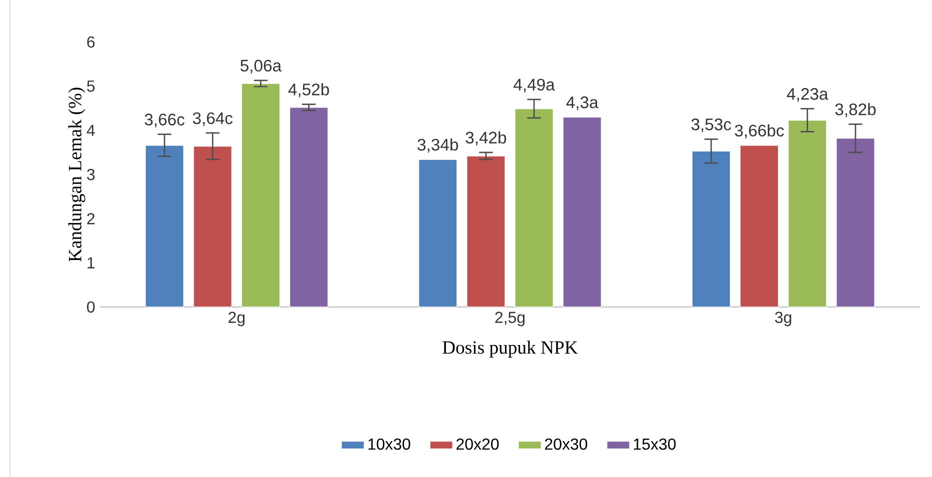  I want to click on y-axis-title: Kandungan Lemak (%), so click(77, 175).